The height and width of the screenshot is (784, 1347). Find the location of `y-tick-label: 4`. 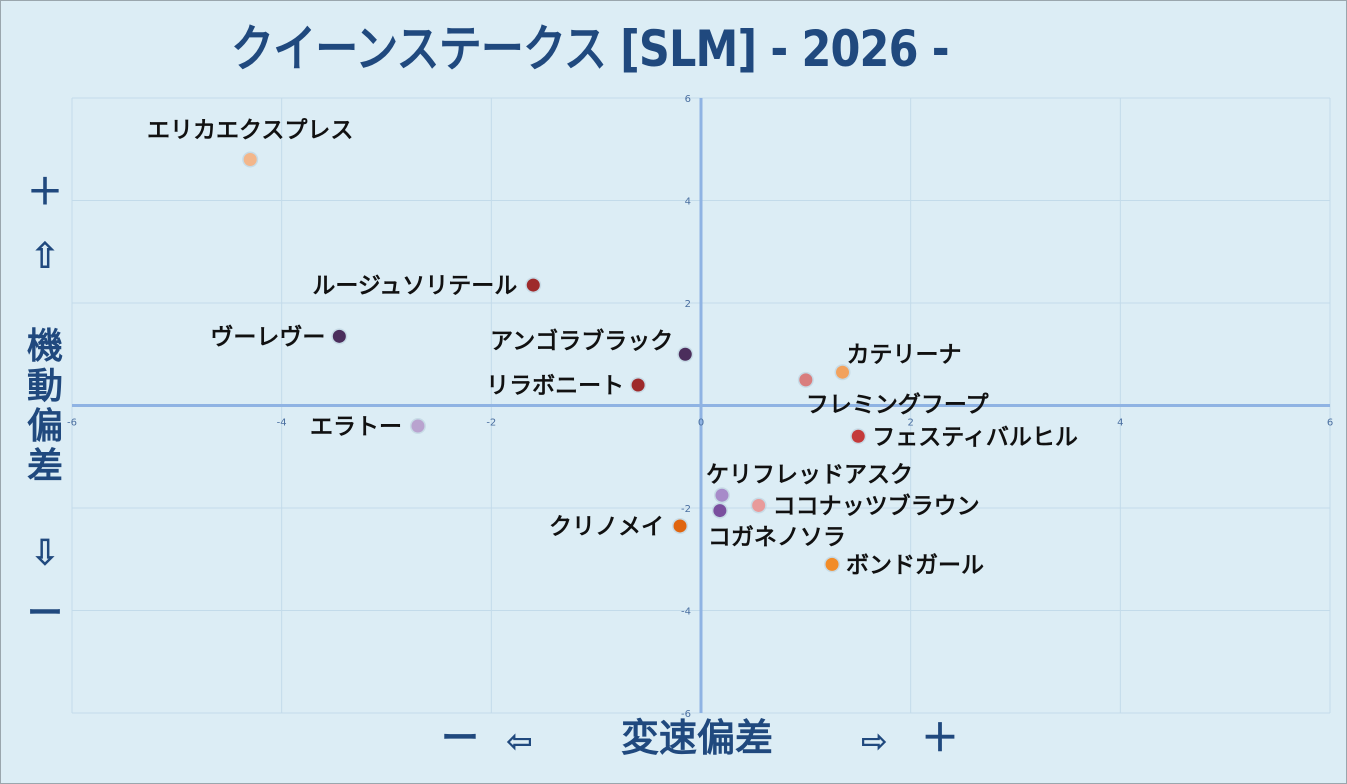

y-tick-label: 4 is located at coordinates (688, 202).